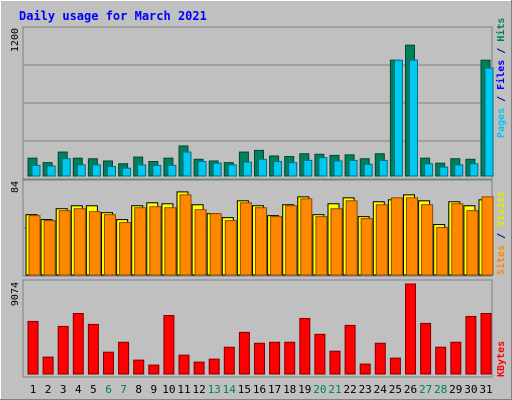 The width and height of the screenshot is (512, 400). What do you see at coordinates (289, 389) in the screenshot?
I see `day-label-18: 18` at bounding box center [289, 389].